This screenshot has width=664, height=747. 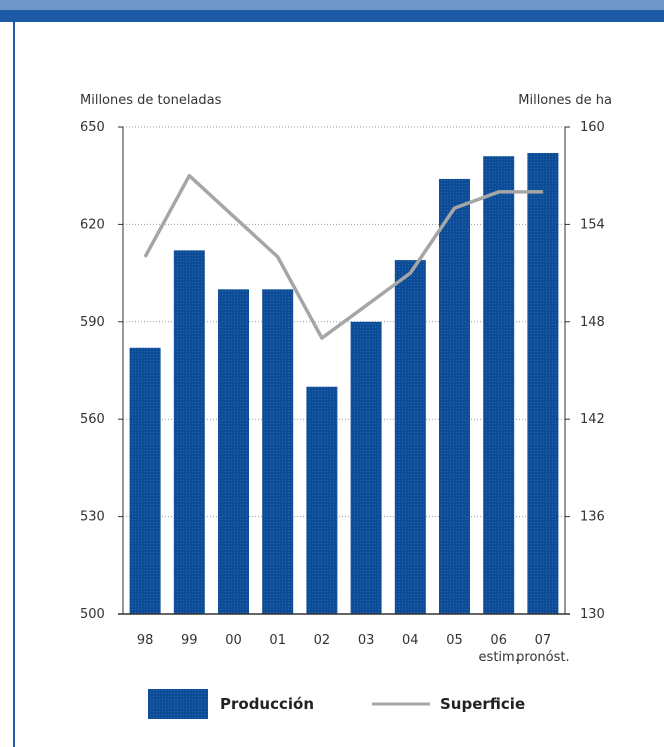 I want to click on x-tick-sublabel: pronóst., so click(x=542, y=657).